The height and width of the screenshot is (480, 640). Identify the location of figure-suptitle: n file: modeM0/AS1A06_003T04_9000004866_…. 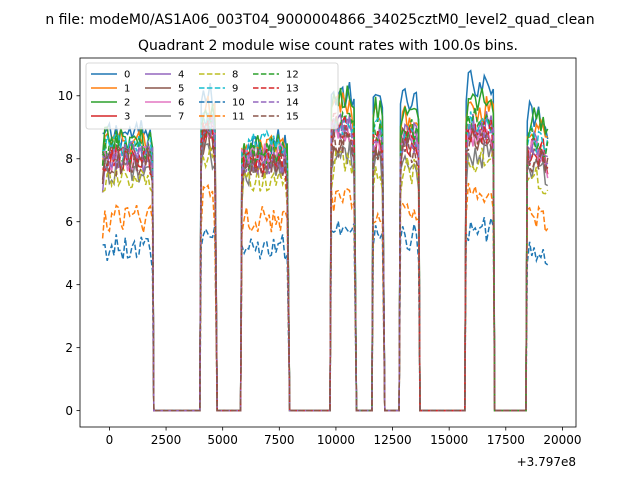
(319, 20).